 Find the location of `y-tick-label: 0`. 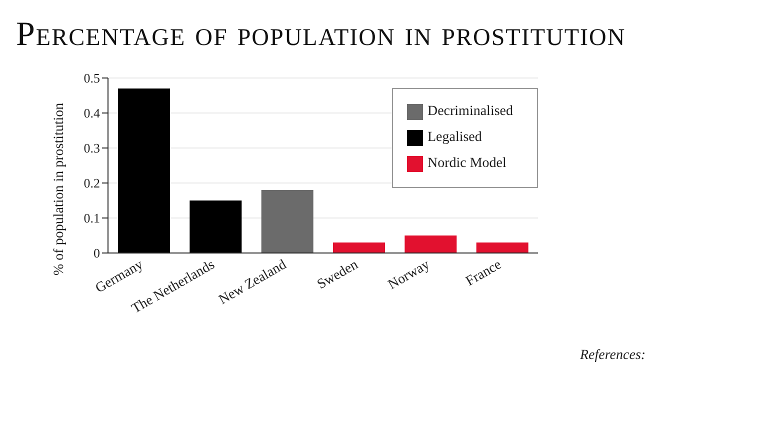

y-tick-label: 0 is located at coordinates (97, 253).